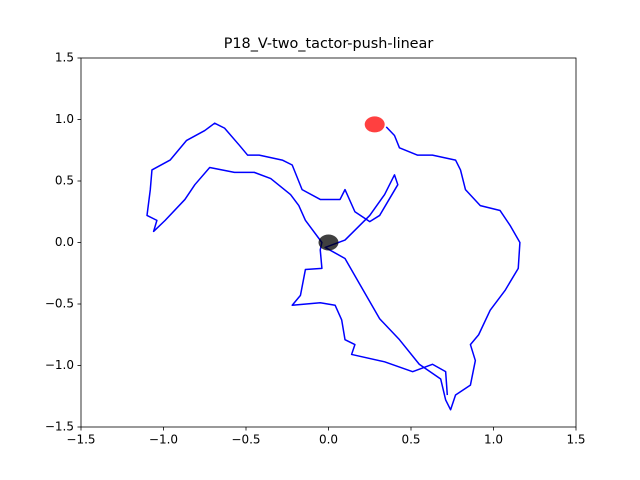 Image resolution: width=640 pixels, height=480 pixels. What do you see at coordinates (245, 440) in the screenshot?
I see `x-tick-label: −0.5` at bounding box center [245, 440].